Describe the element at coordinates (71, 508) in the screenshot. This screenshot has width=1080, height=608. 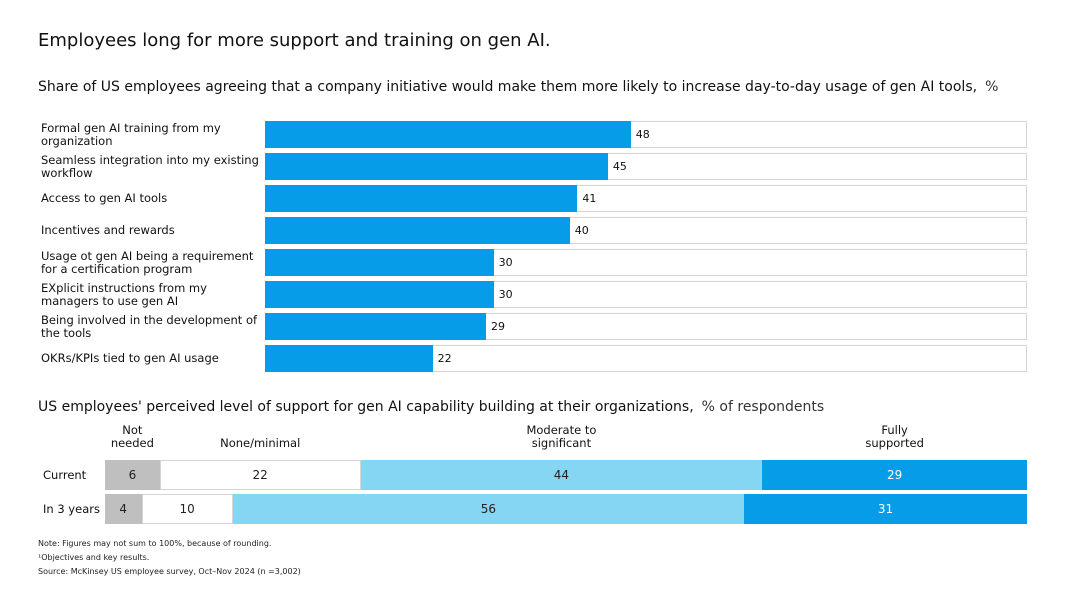
I see `category-label: In 3 years` at that location.